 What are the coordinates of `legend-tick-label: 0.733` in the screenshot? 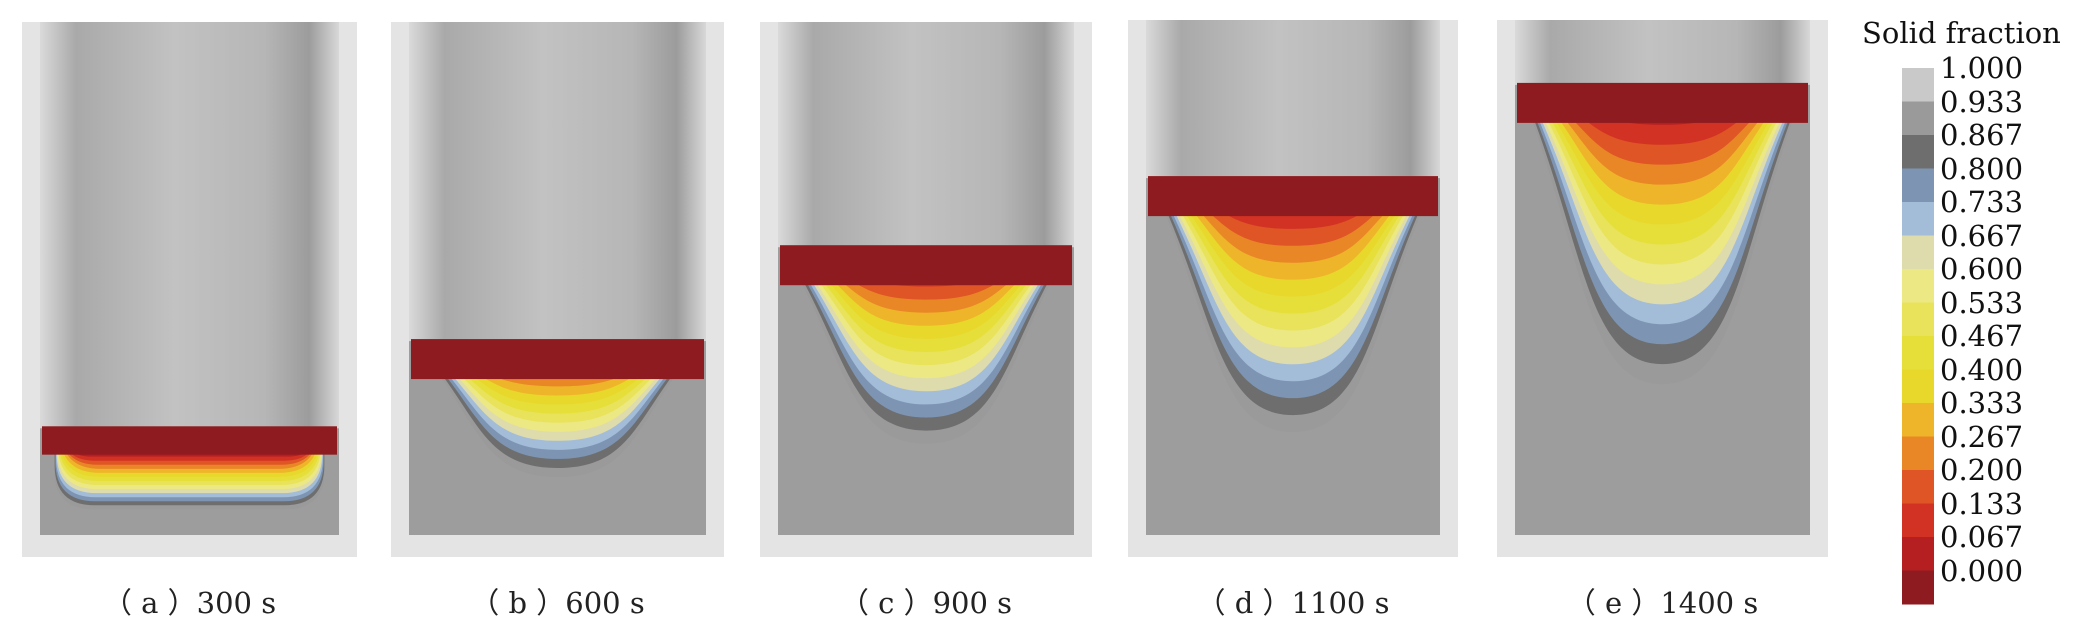 It's located at (1982, 202).